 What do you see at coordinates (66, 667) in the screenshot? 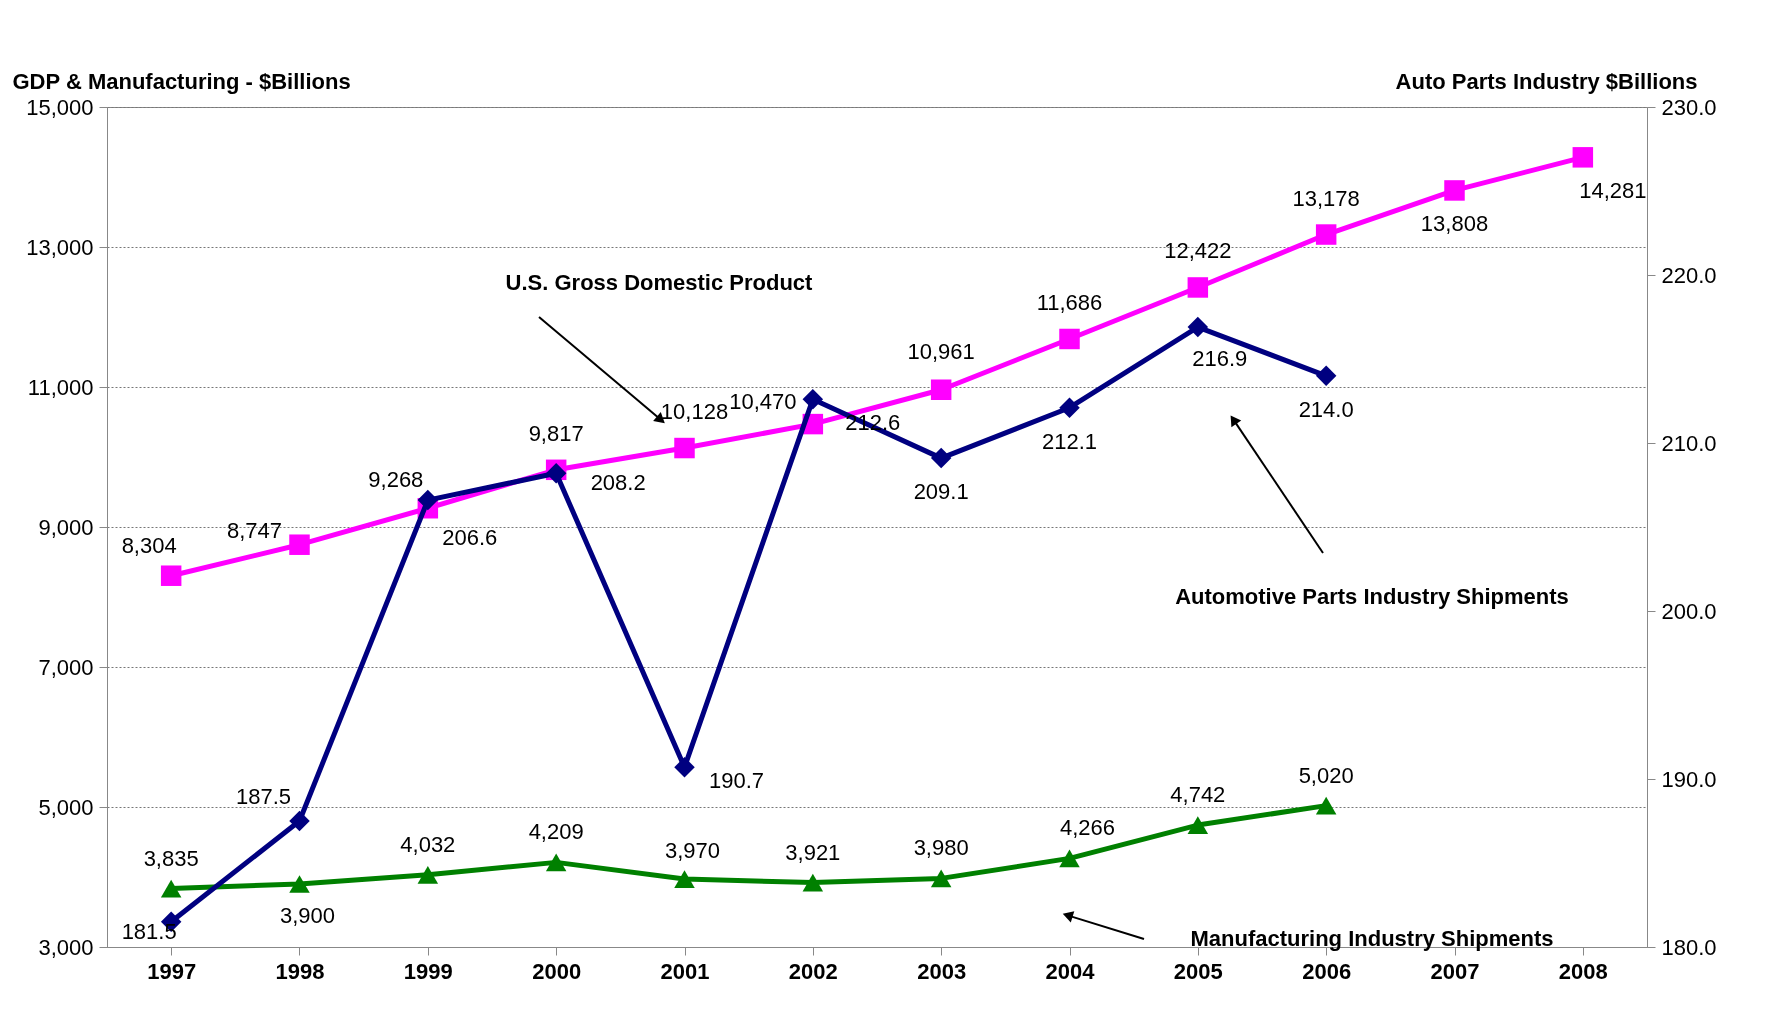
I see `y-tick-label: 7,000` at bounding box center [66, 667].